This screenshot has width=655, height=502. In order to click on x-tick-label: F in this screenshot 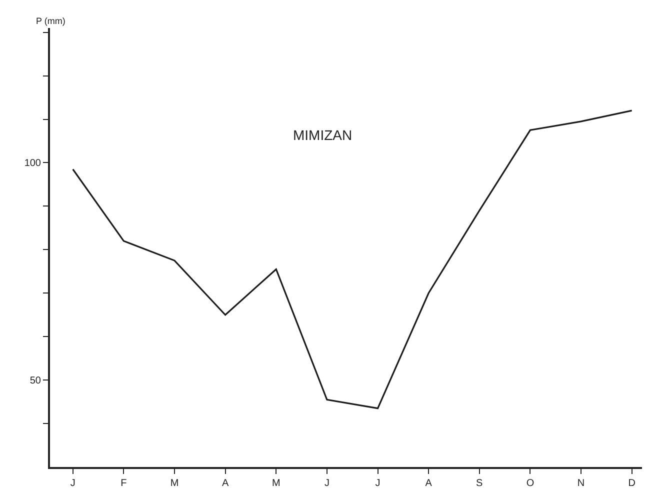, I will do `click(123, 483)`.